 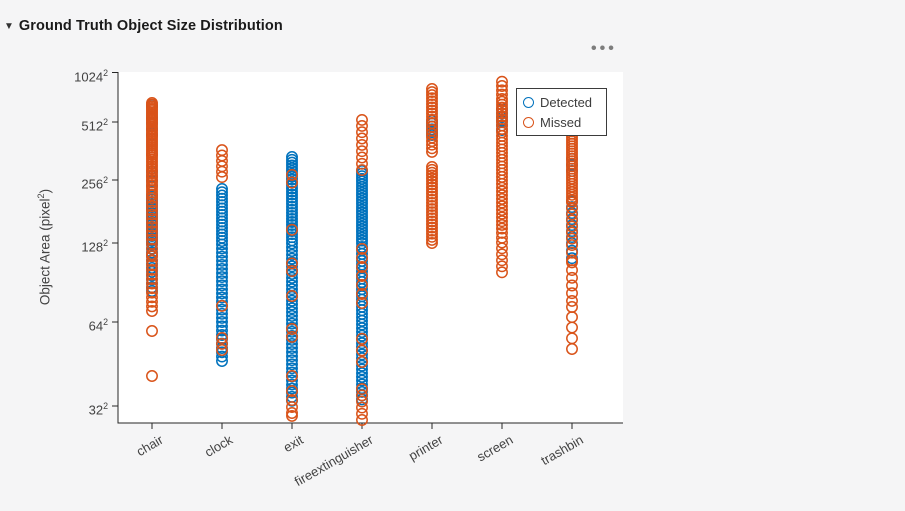 I want to click on collapse-triangle-icon: ▼, so click(x=9, y=26).